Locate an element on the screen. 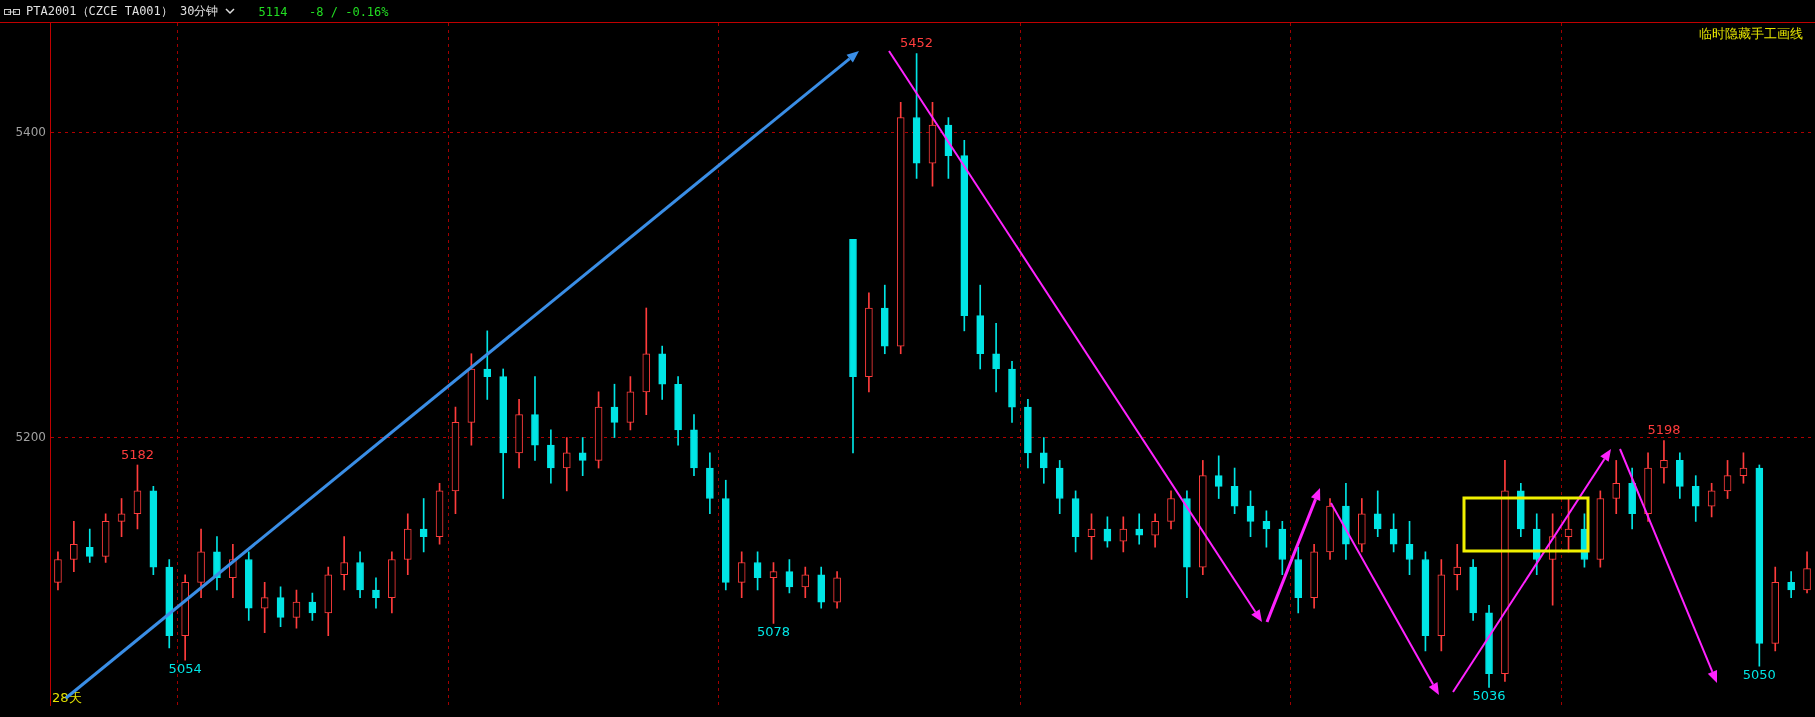 The width and height of the screenshot is (1815, 717). annotation: 5452 is located at coordinates (917, 43).